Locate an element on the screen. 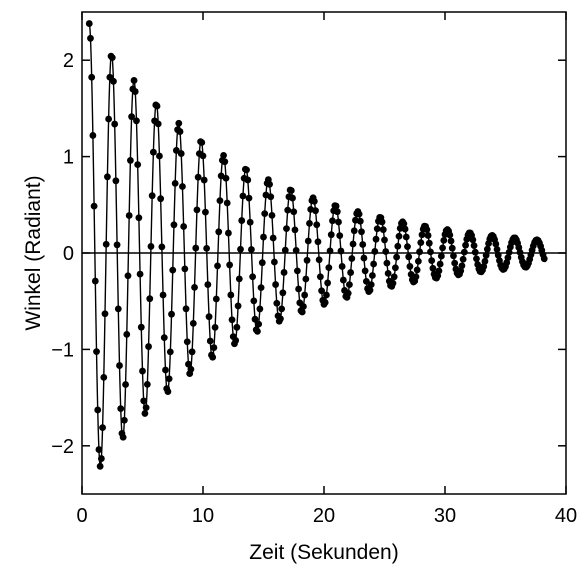  y-tick-label: −1 is located at coordinates (62, 350).